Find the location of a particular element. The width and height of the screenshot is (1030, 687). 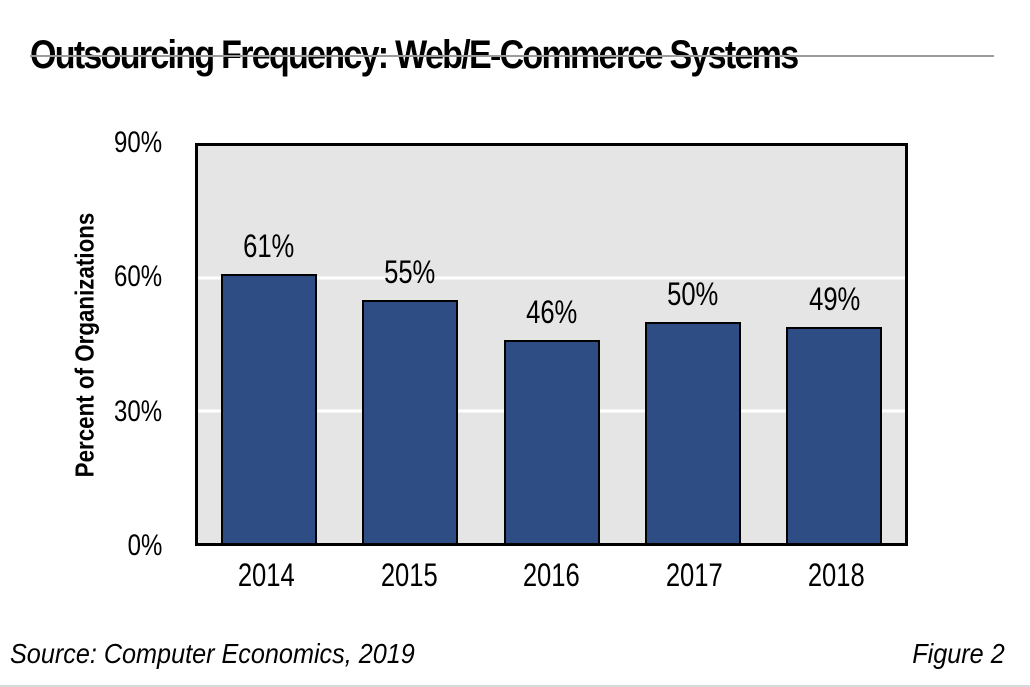

bar-2018 is located at coordinates (834, 434).